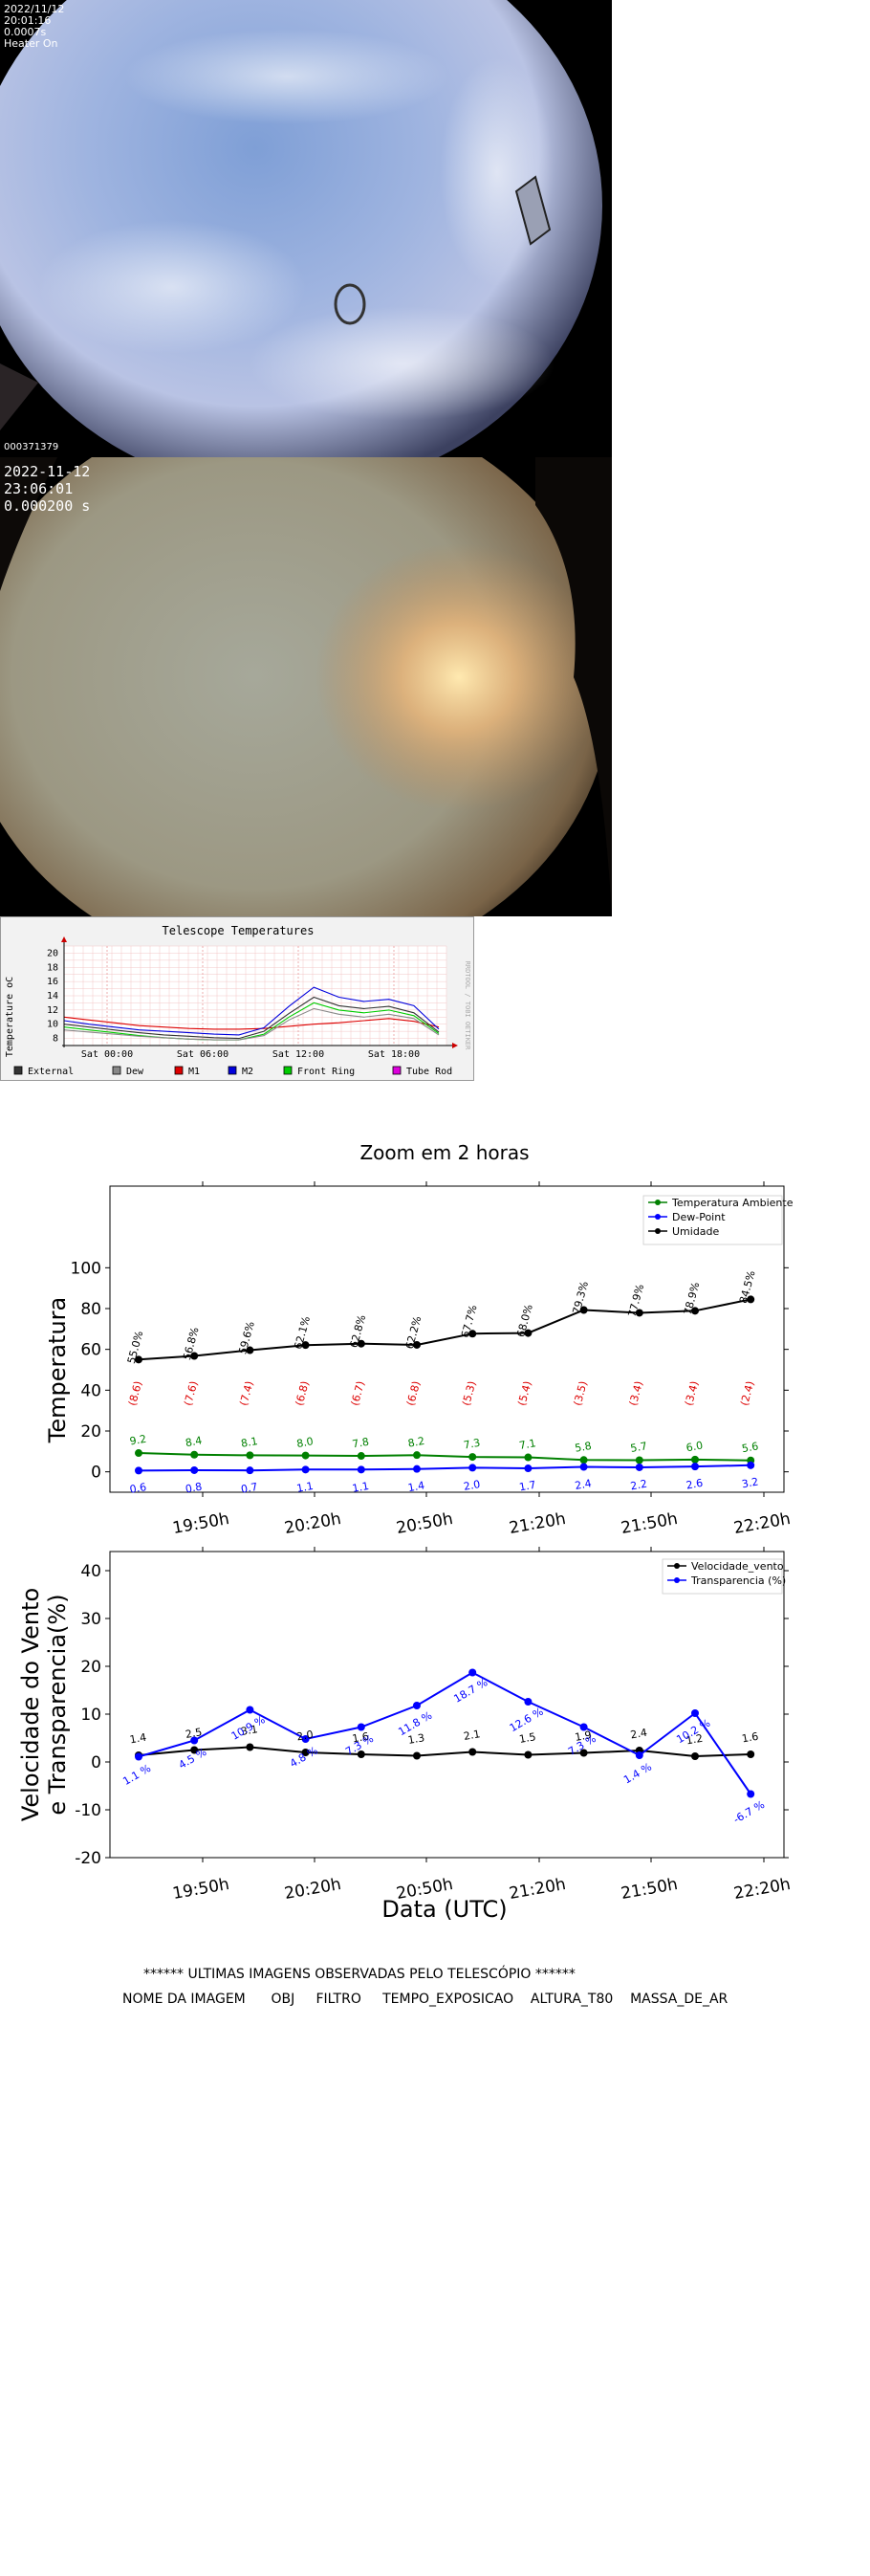 Image resolution: width=870 pixels, height=2576 pixels. I want to click on temperature-label: 5.8, so click(583, 1447).